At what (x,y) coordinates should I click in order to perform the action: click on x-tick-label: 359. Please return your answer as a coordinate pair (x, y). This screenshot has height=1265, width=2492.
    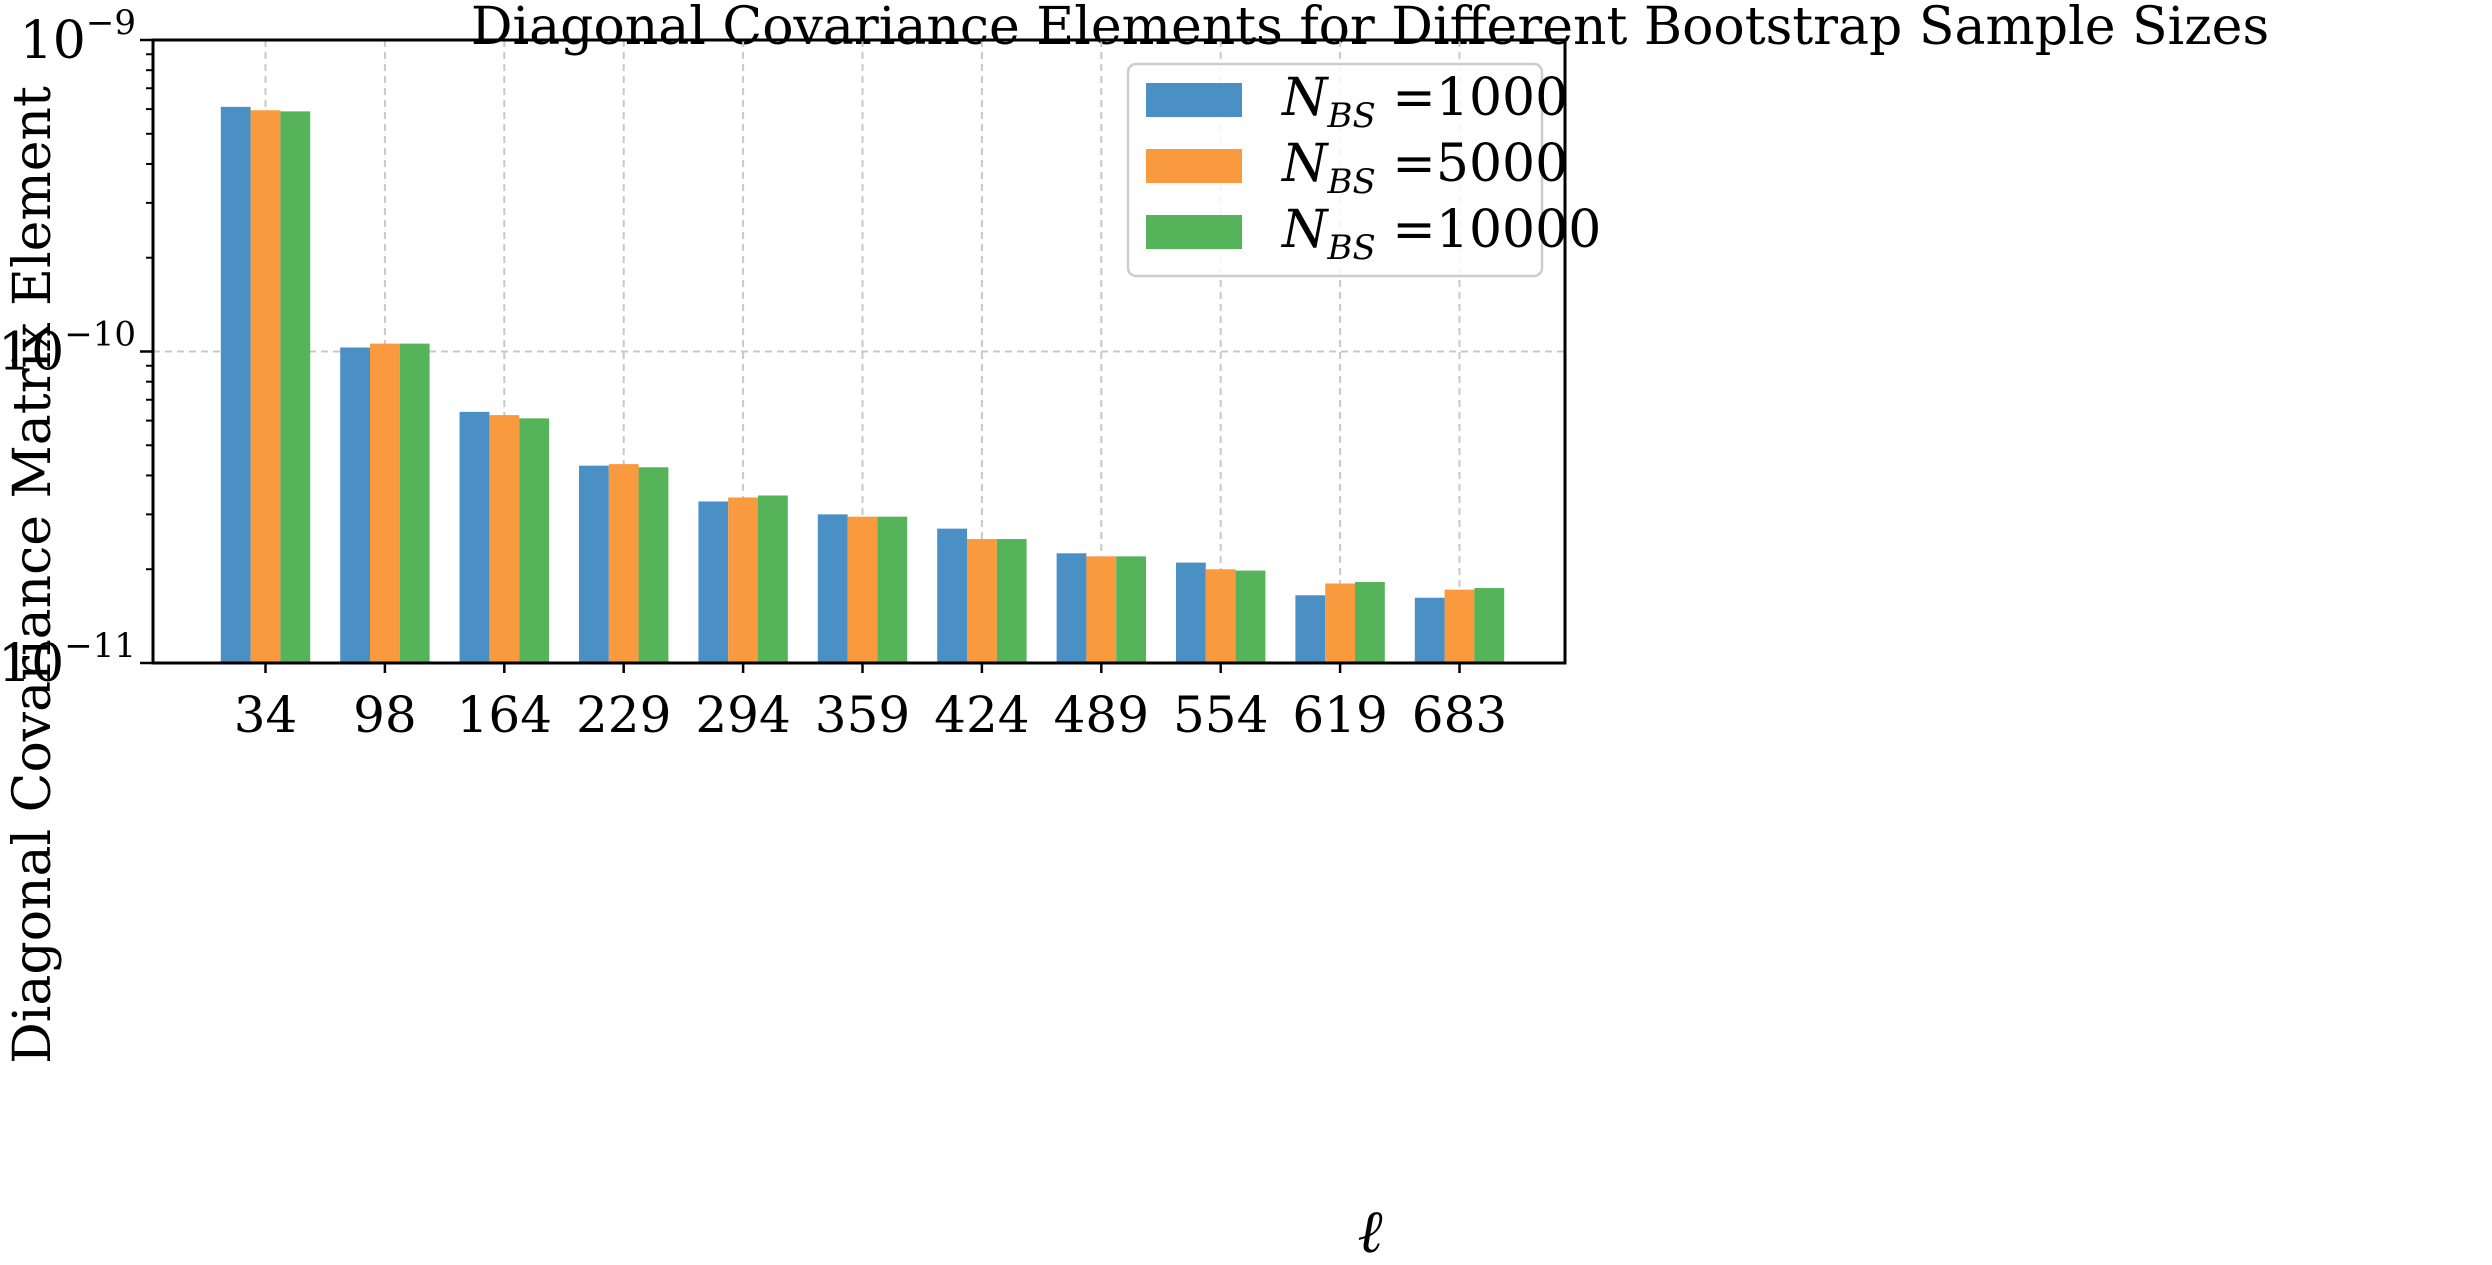
    Looking at the image, I should click on (862, 715).